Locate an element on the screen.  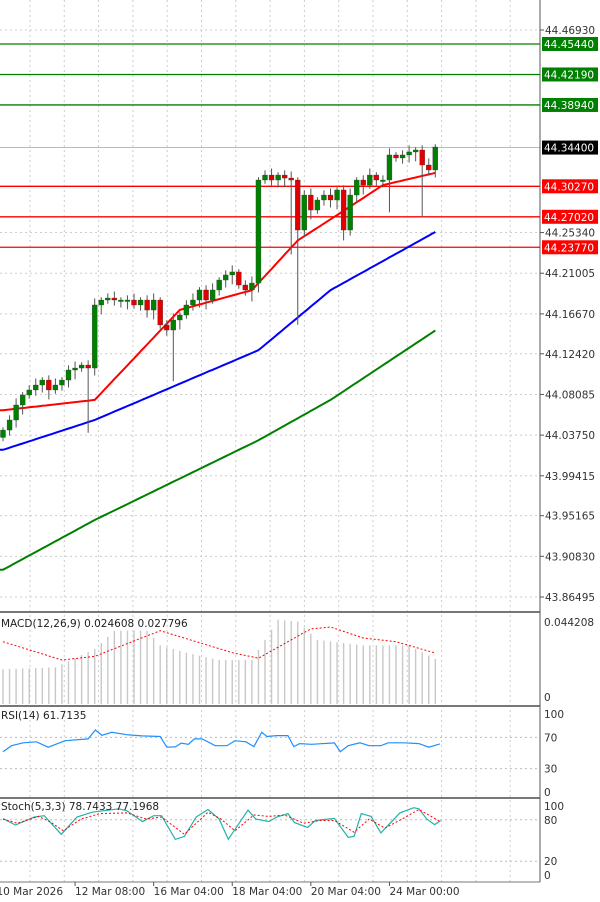
price-tick-label: 44.16670 is located at coordinates (570, 315).